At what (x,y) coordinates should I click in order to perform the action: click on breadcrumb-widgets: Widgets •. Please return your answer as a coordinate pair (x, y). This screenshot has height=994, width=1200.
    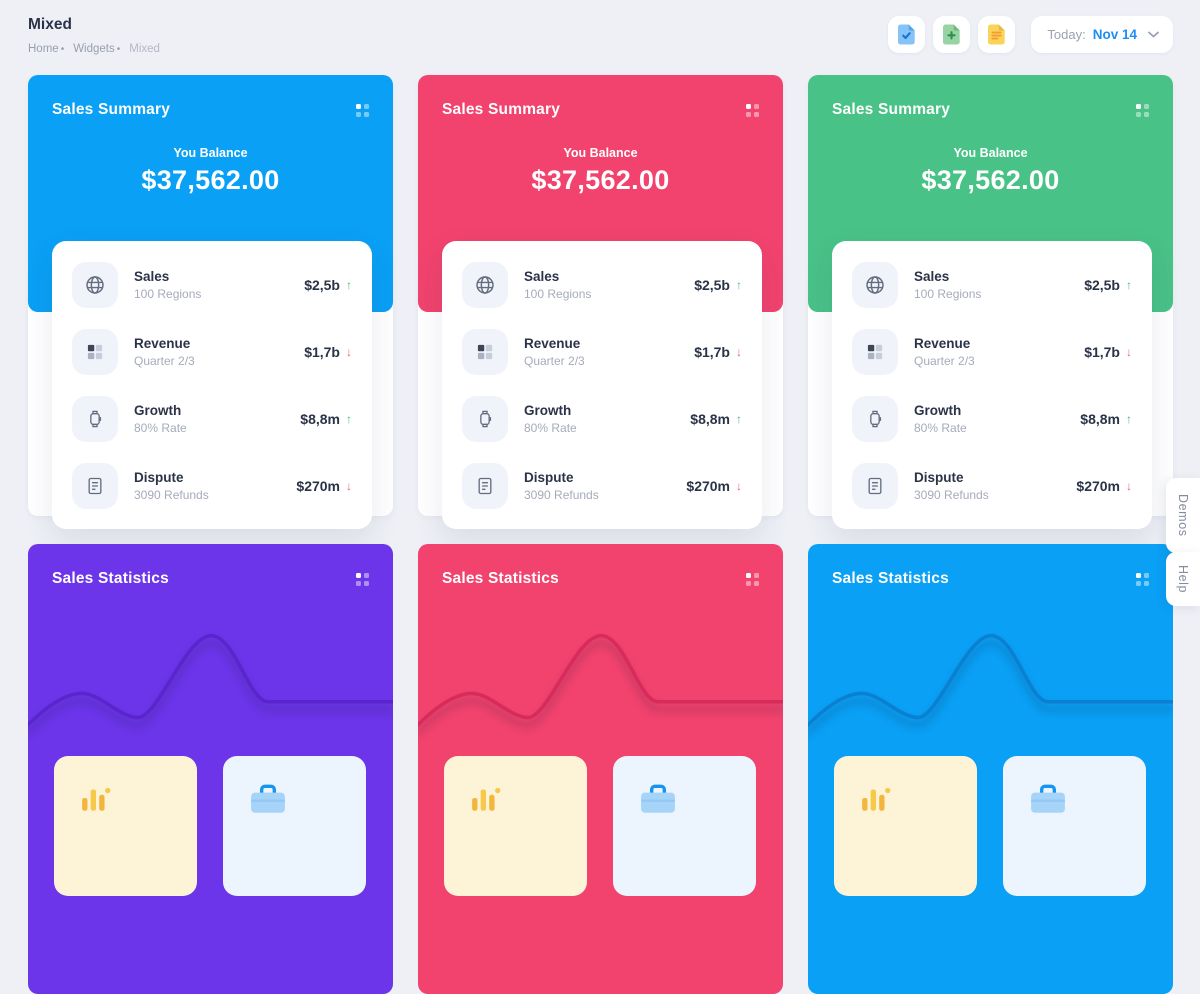
    Looking at the image, I should click on (97, 49).